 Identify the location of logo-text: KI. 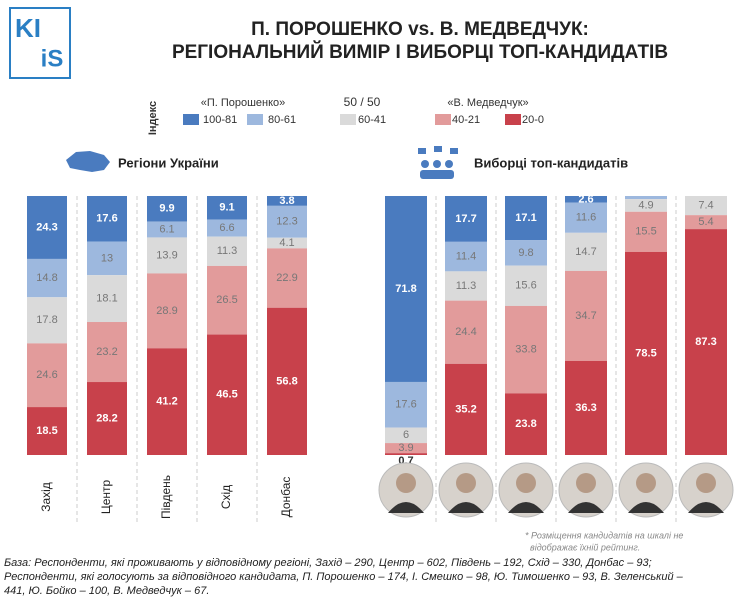
(28, 28).